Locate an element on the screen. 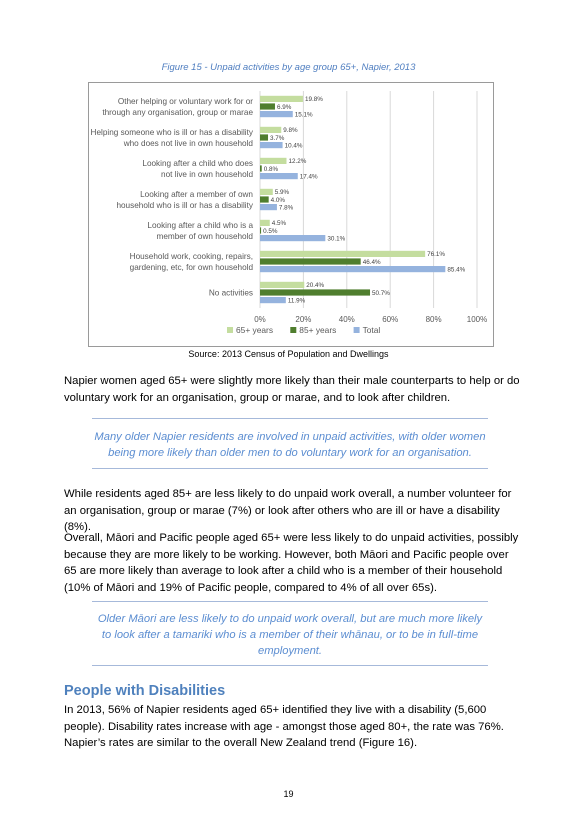 This screenshot has width=577, height=823. category-label: Other helping or voluntary work for or is located at coordinates (185, 101).